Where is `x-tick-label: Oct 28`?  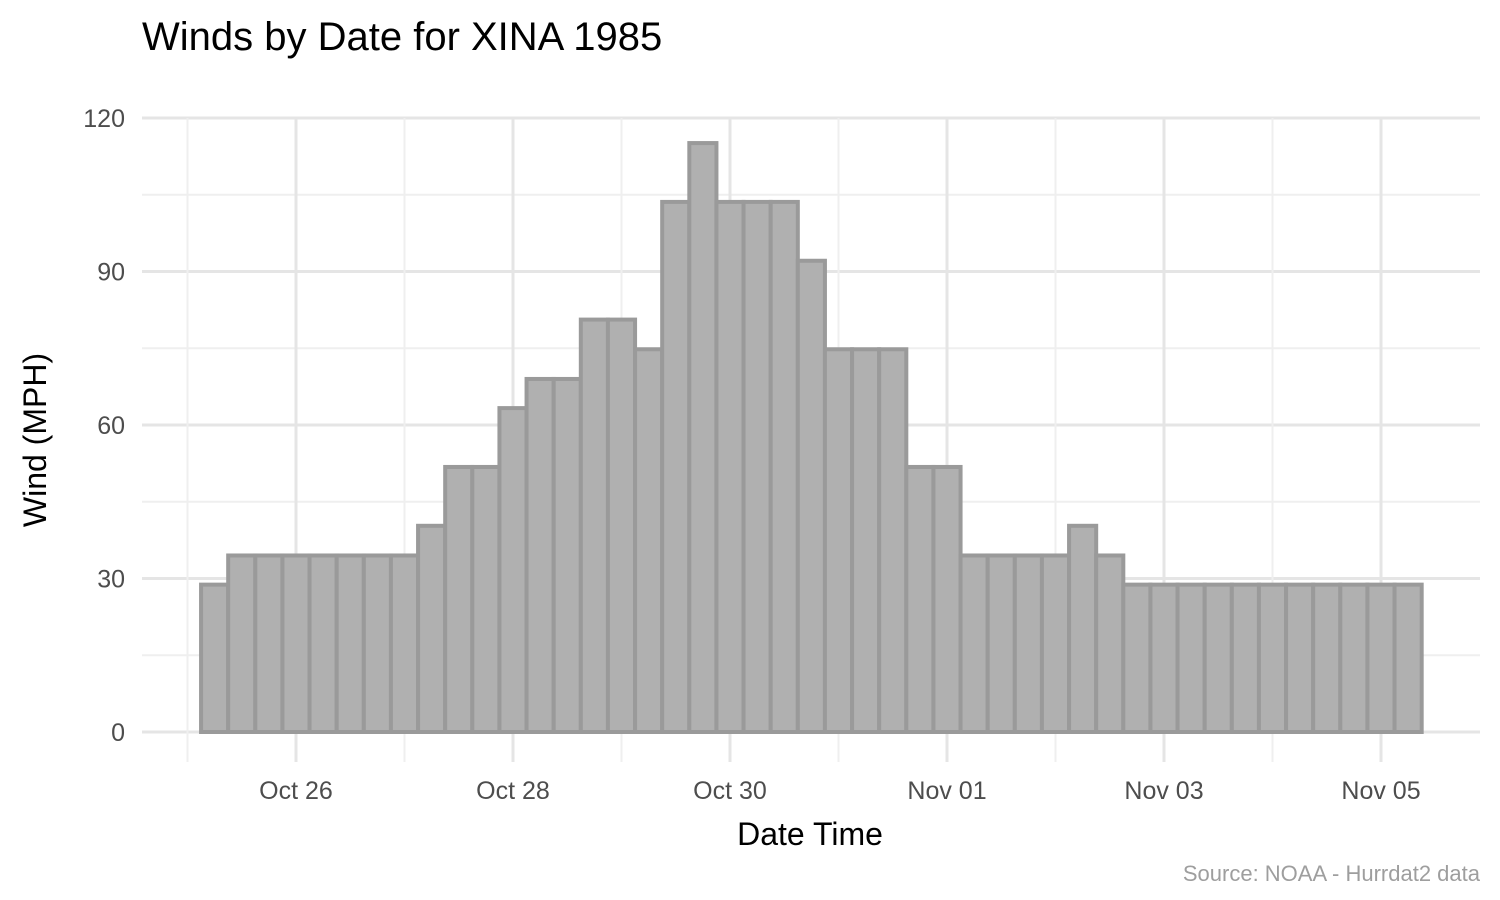 x-tick-label: Oct 28 is located at coordinates (513, 791).